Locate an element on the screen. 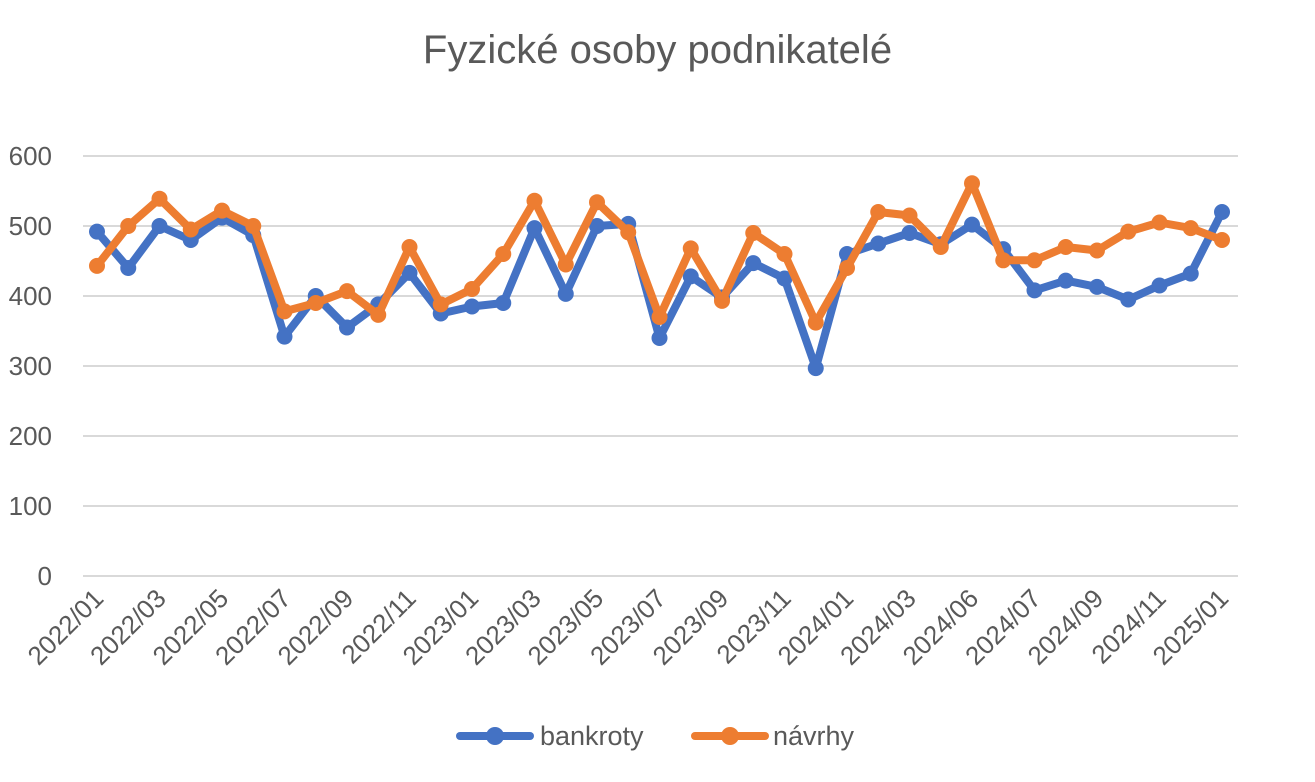  chart-title: Fyzické osoby podnikatelé is located at coordinates (657, 50).